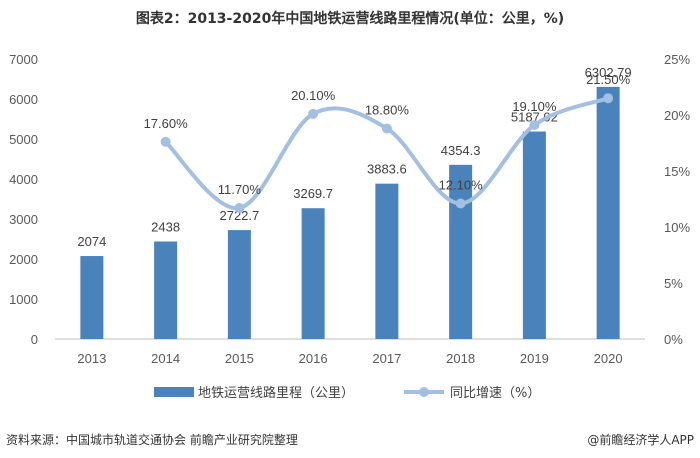 Image resolution: width=700 pixels, height=458 pixels. Describe the element at coordinates (34, 339) in the screenshot. I see `left-axis-tick-label: 0` at that location.